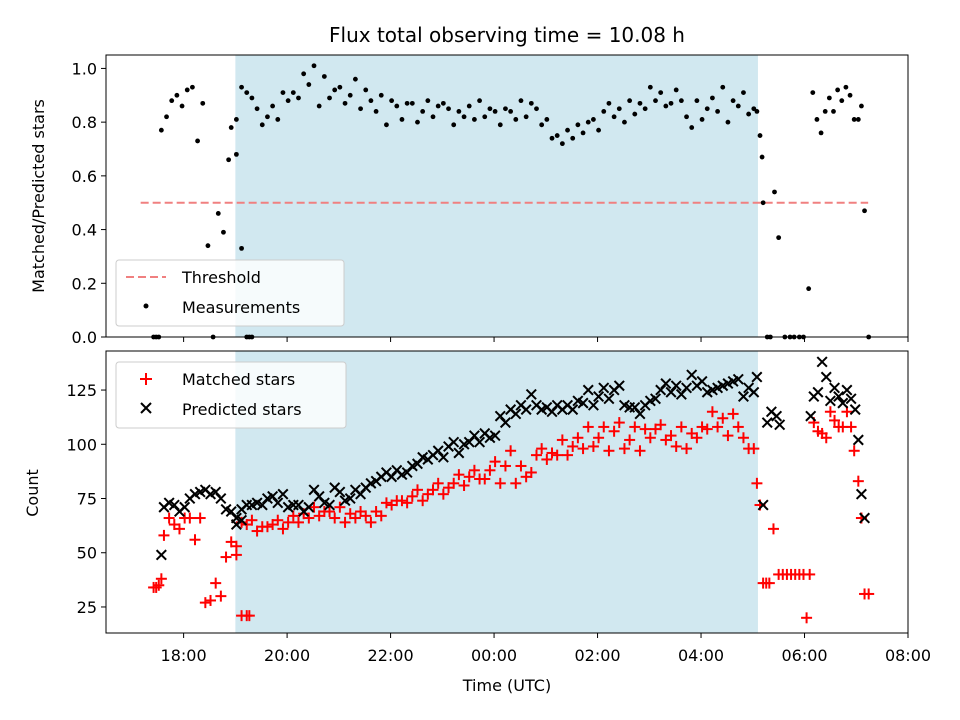 This screenshot has height=720, width=960. I want to click on measurements-legend-label: Measurements, so click(241, 307).